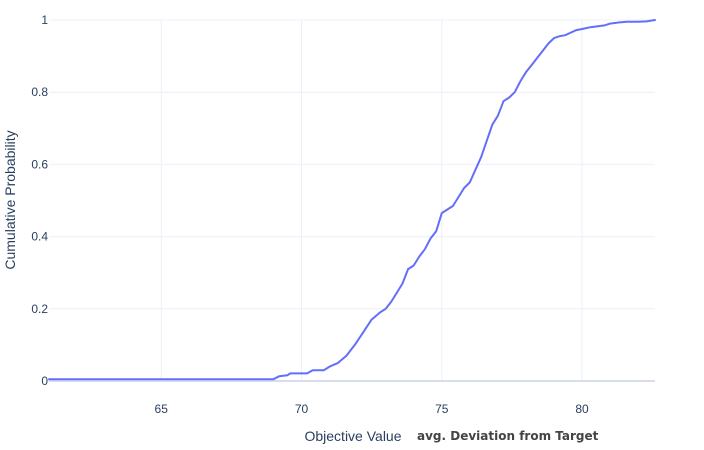 This screenshot has height=450, width=704. I want to click on x-axis-title: Objective Value, so click(352, 436).